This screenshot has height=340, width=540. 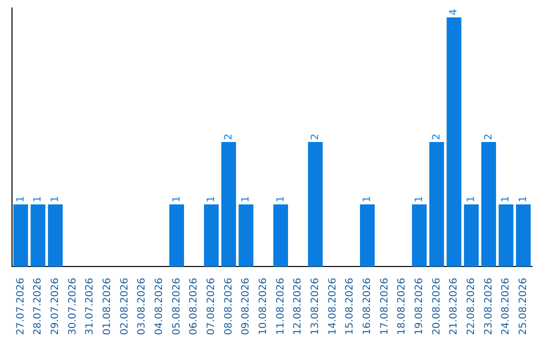 I want to click on x-tick-label: 18.08.2026, so click(x=402, y=307).